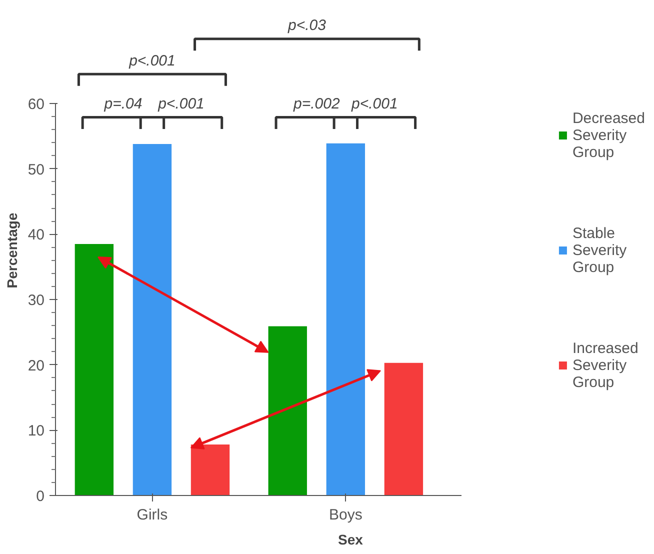 This screenshot has width=654, height=554. I want to click on y-tick-label: 20, so click(36, 365).